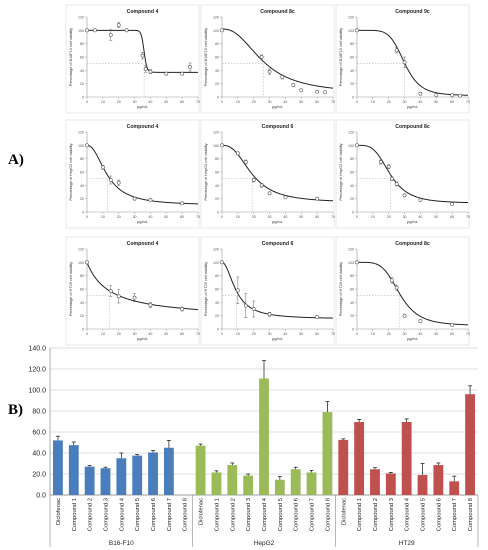  Describe the element at coordinates (37, 391) in the screenshot. I see `y-tick-label: 100.0` at that location.